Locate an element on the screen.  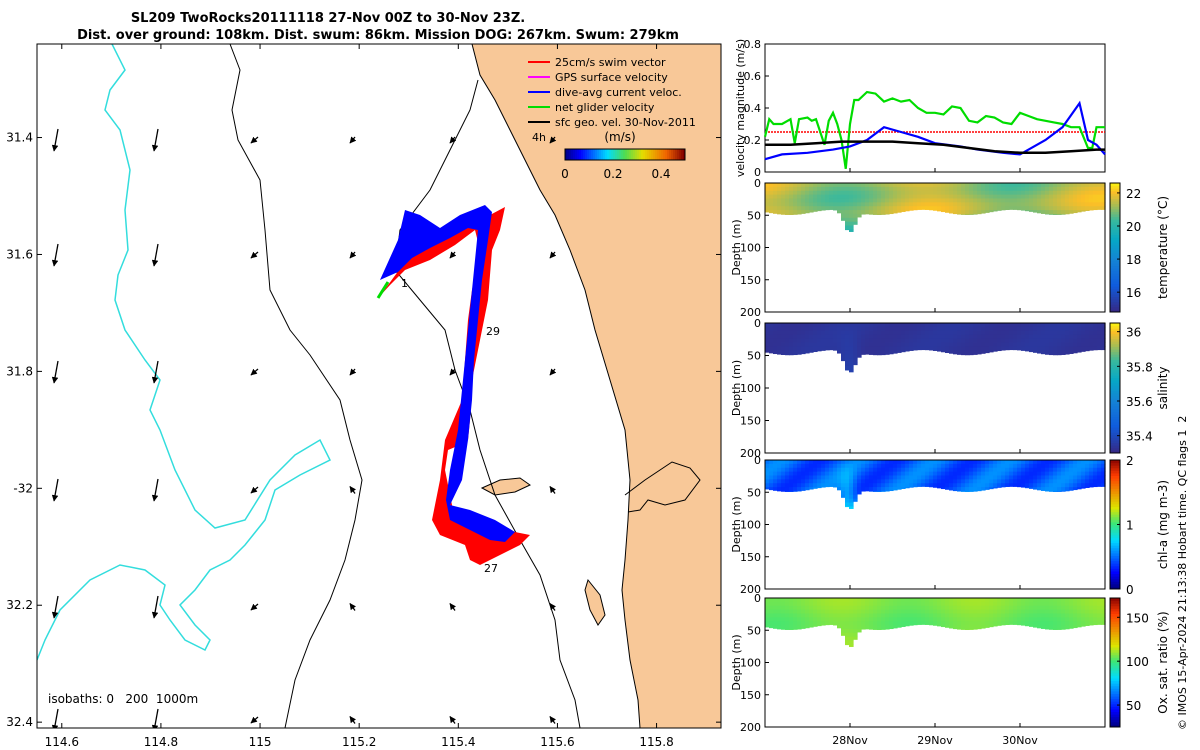
section-colorbar-tick-label: 2 is located at coordinates (1130, 461).